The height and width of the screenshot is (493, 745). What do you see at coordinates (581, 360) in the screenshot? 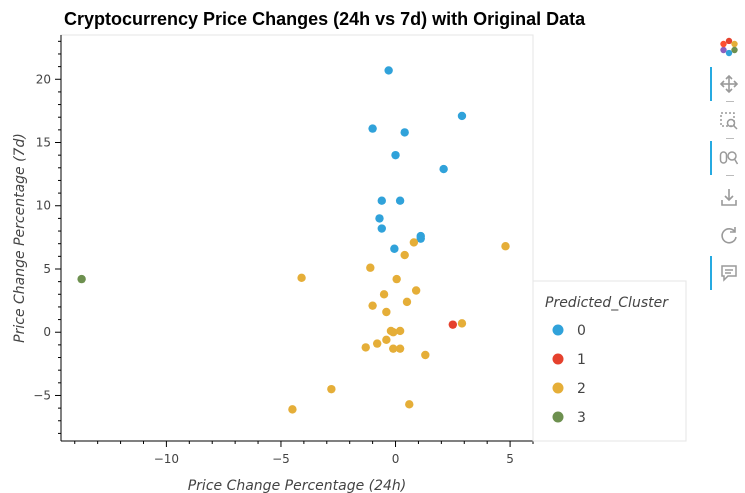
I see `legend-label-cluster-1: 1` at bounding box center [581, 360].